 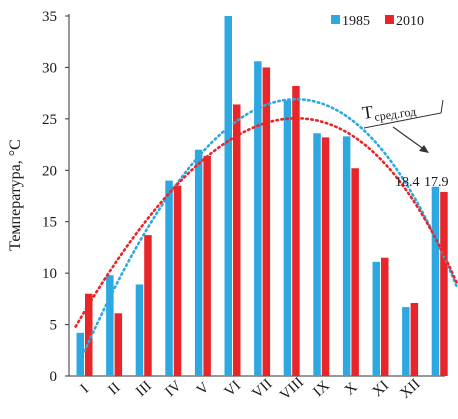 I want to click on y-tick-label: 35, so click(x=49, y=17).